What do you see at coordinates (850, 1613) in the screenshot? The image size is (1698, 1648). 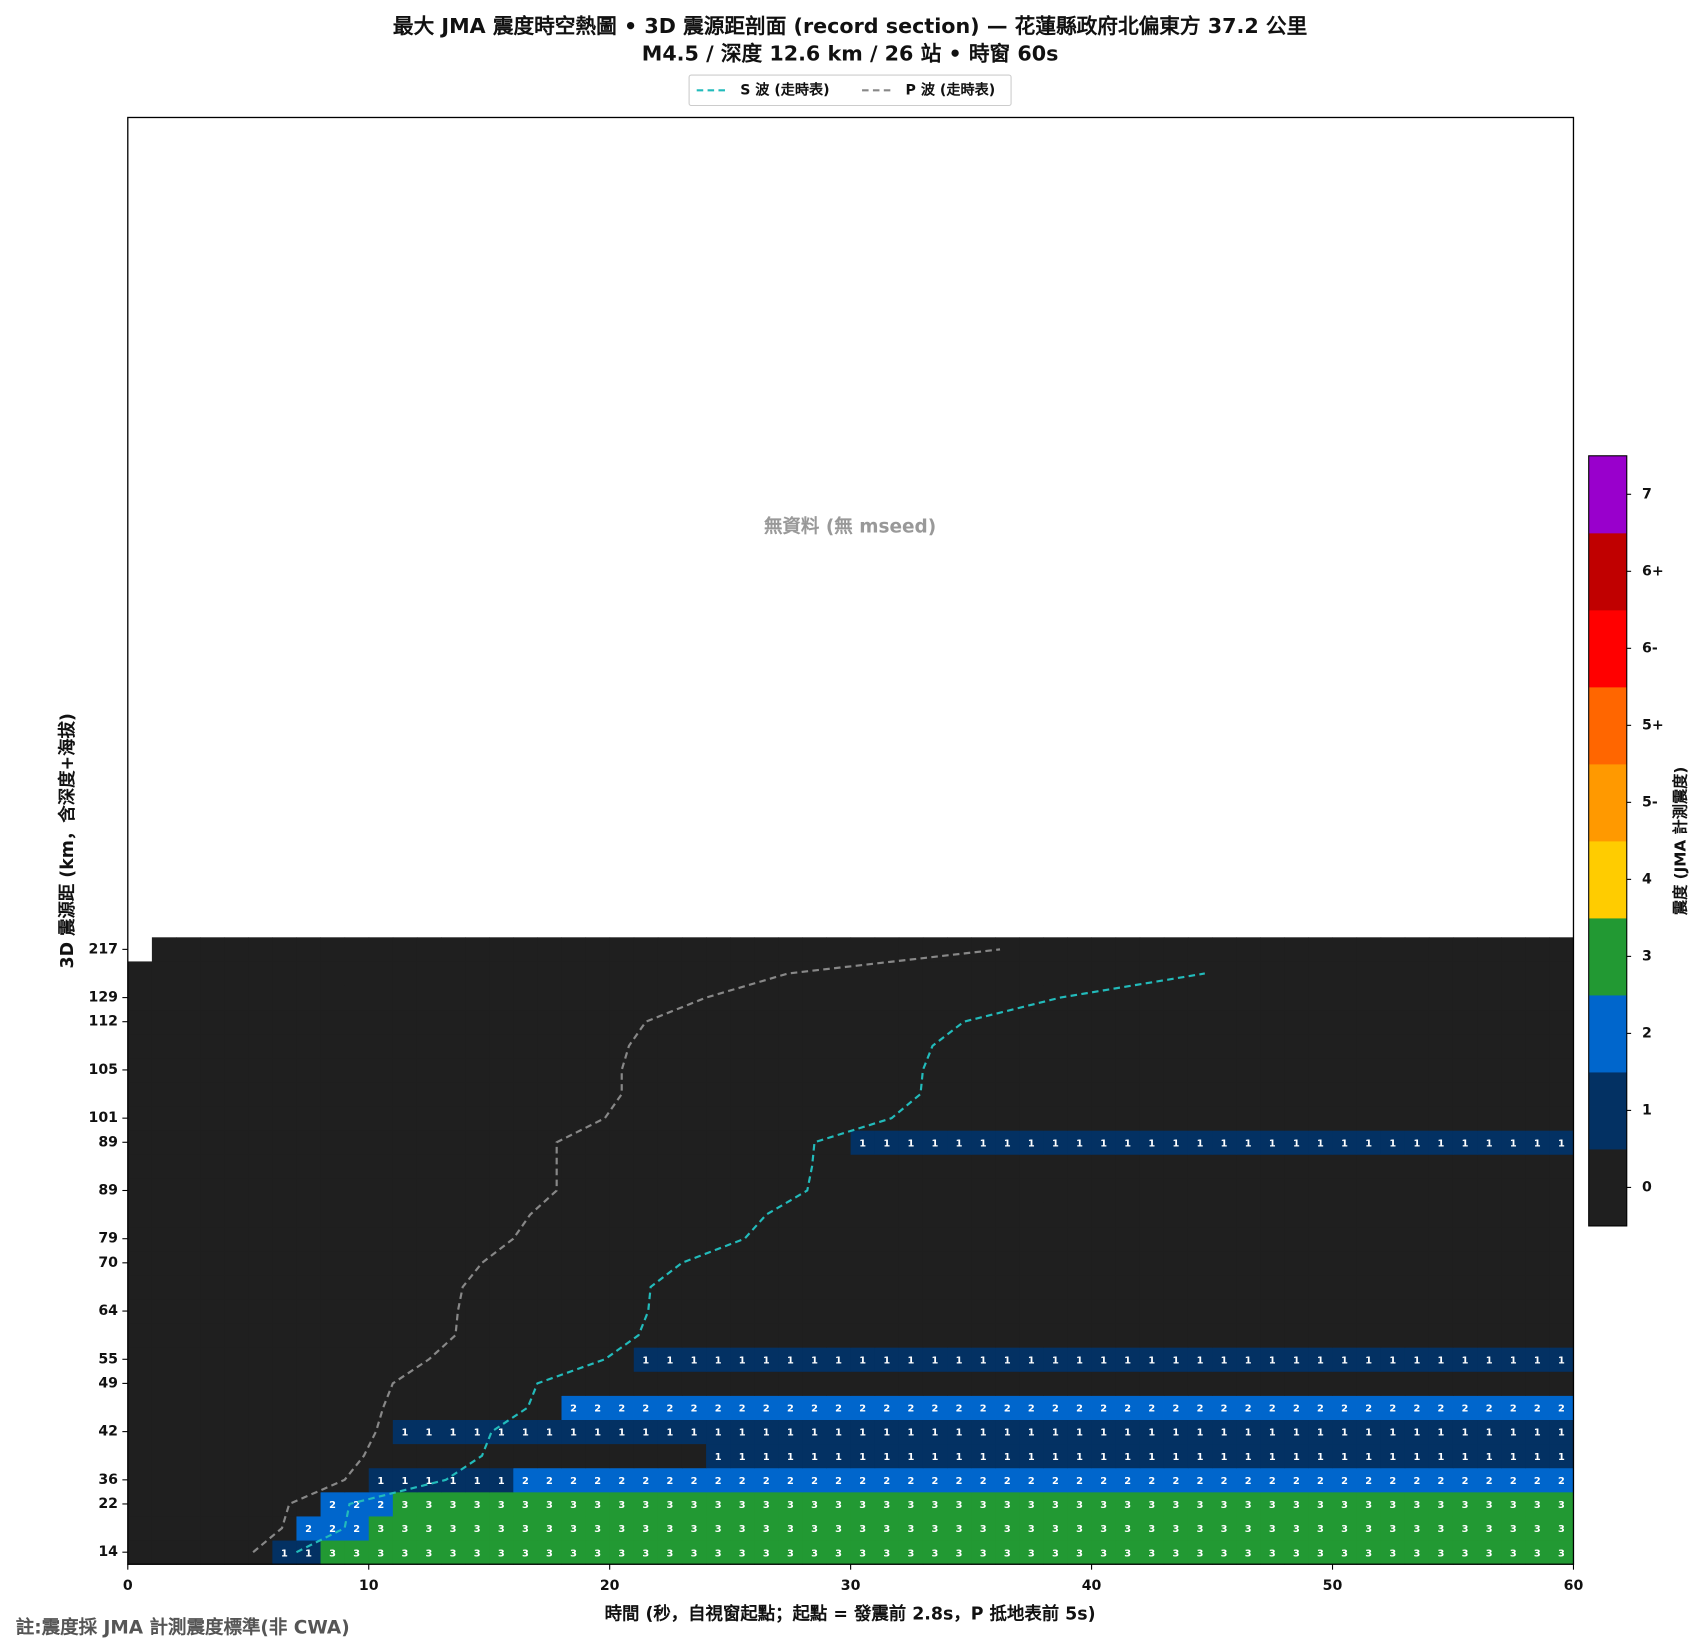 I see `x-axis-label: 時間 (秒，自視窗起點；起點 = 發震前 2.8s，P 抵地表前 5s)` at bounding box center [850, 1613].